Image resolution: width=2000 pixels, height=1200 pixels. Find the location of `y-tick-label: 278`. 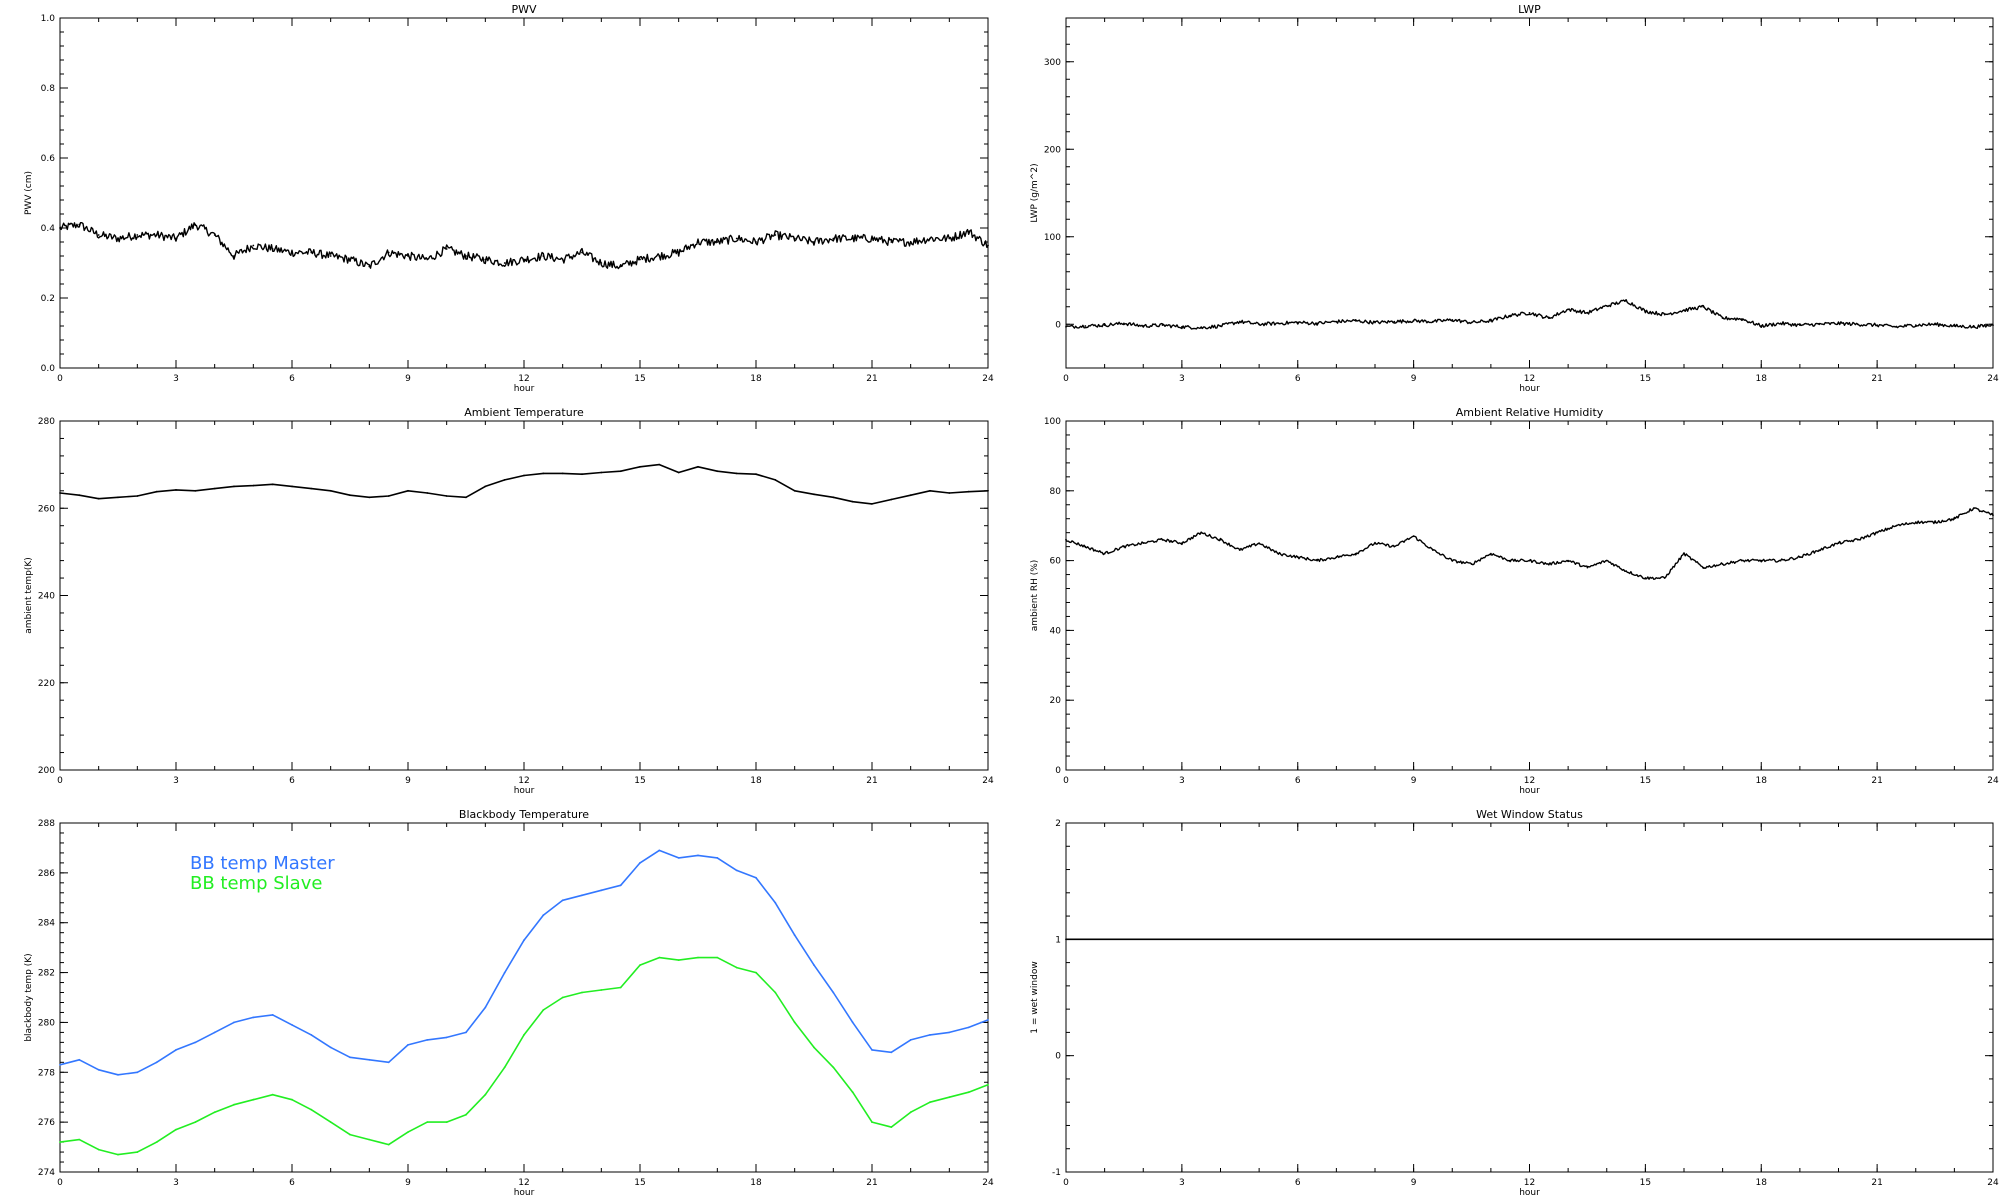

y-tick-label: 278 is located at coordinates (46, 1073).